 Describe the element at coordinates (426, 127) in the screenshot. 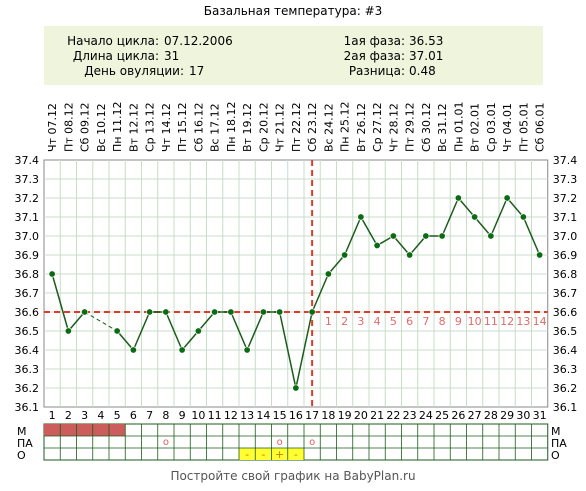

I see `date-label: Сб 30.12` at that location.